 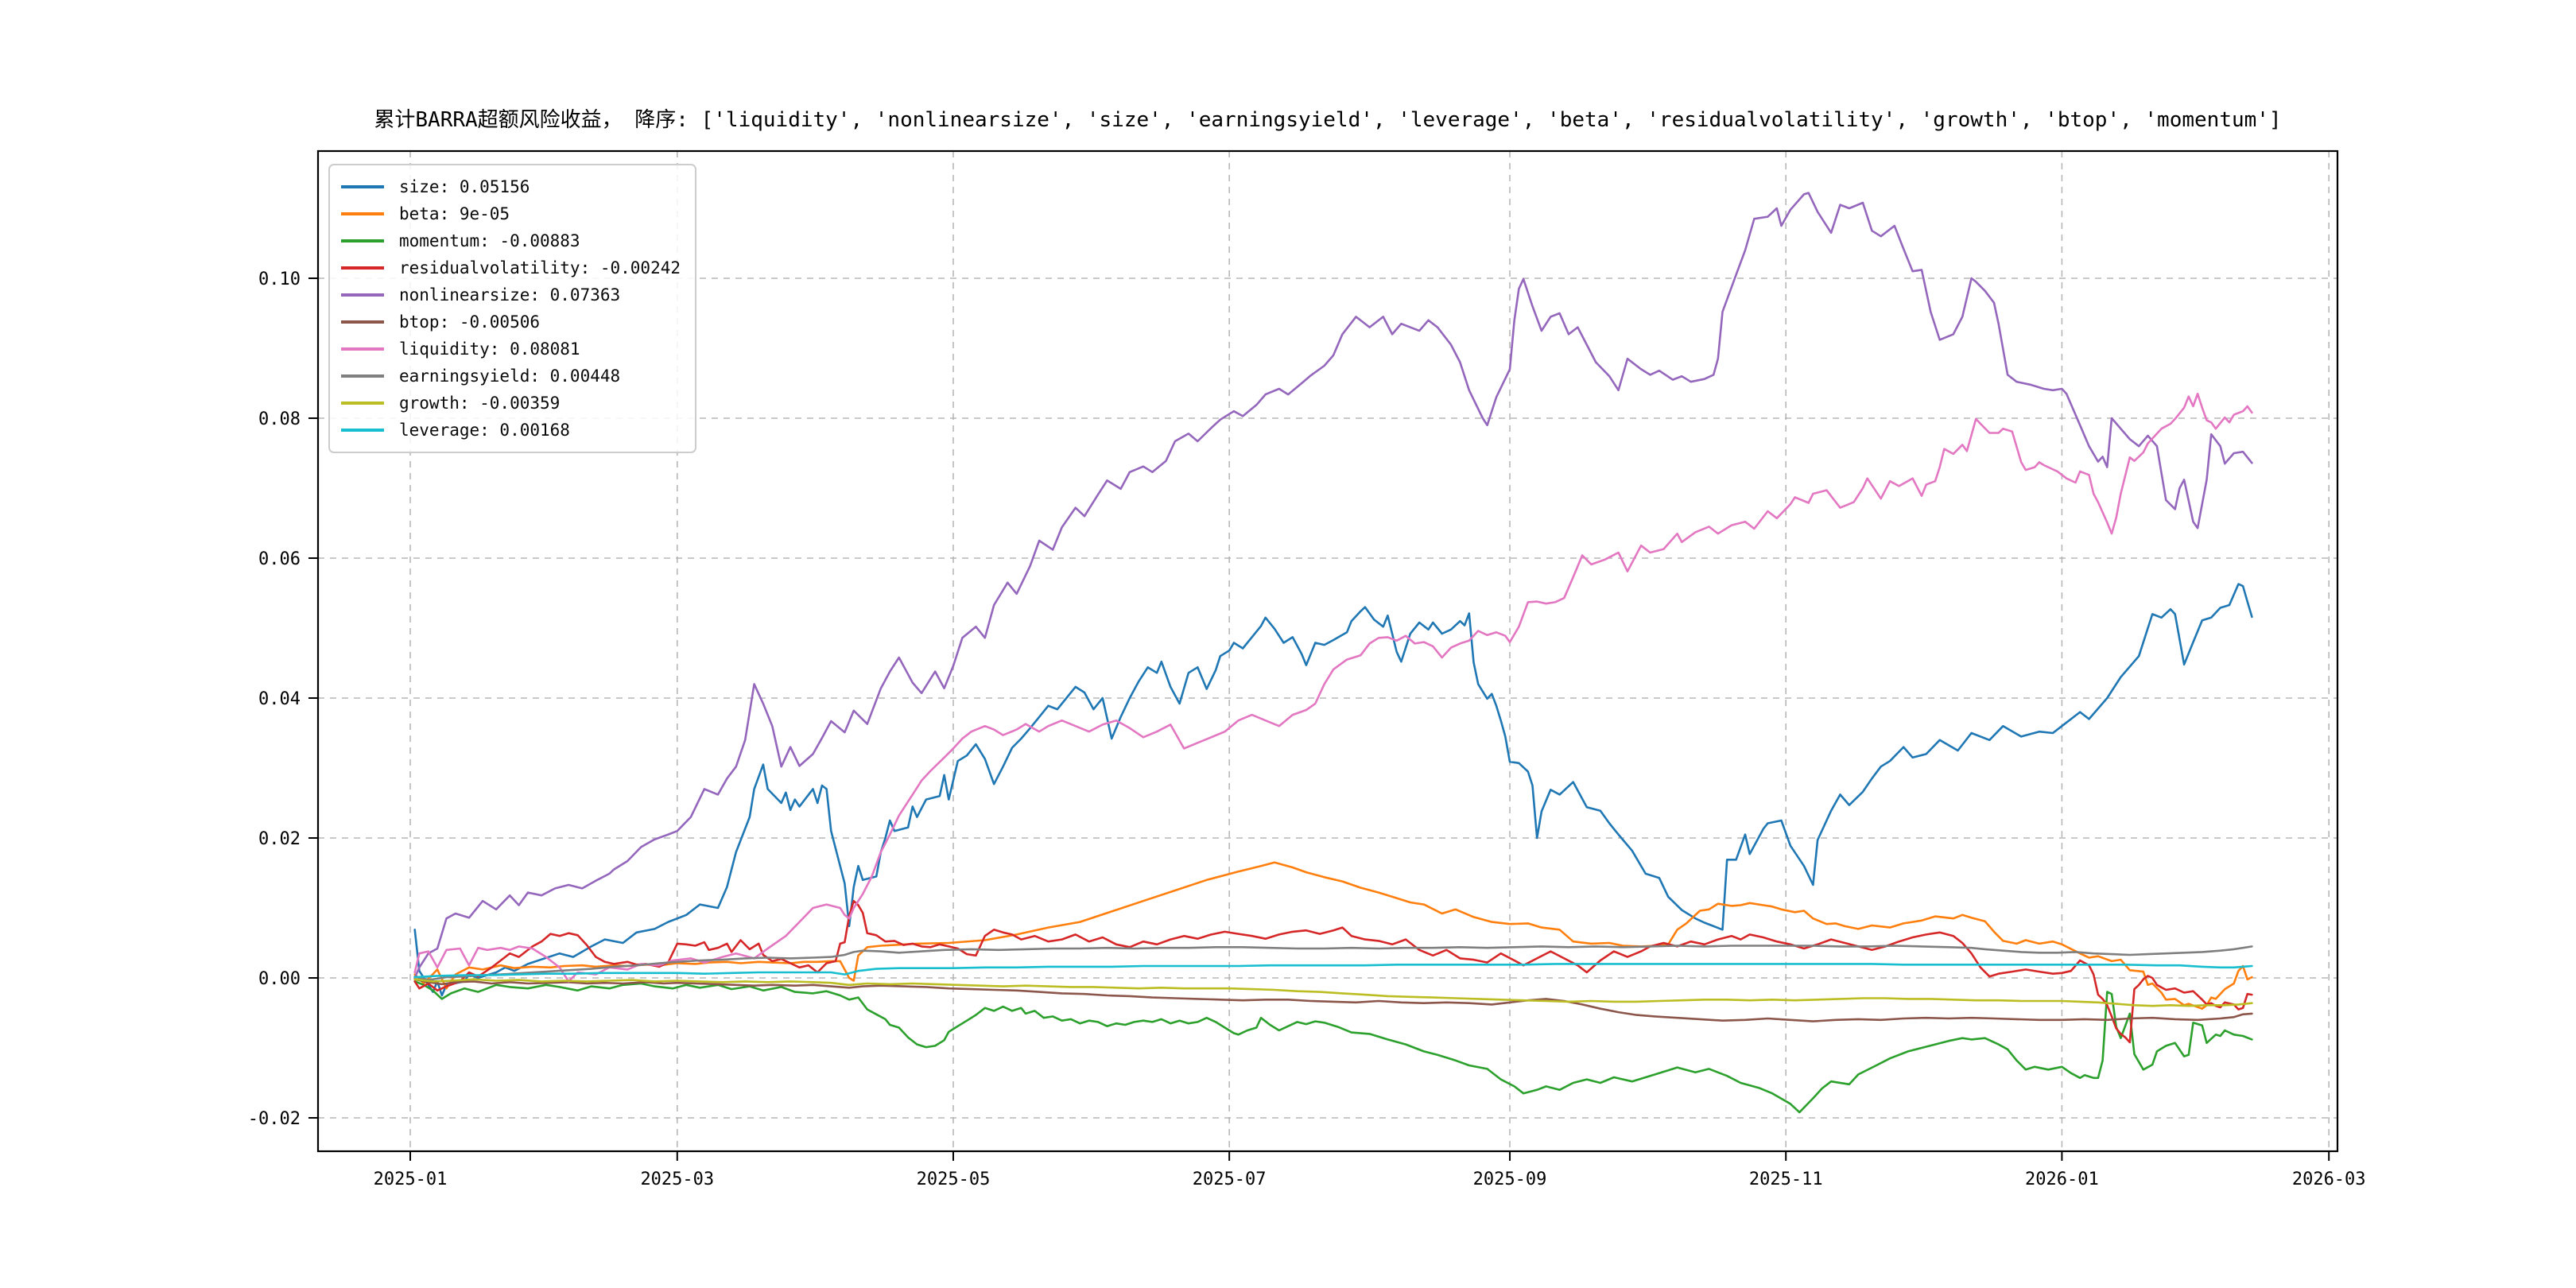 I want to click on legend-swatch-size, so click(x=363, y=187).